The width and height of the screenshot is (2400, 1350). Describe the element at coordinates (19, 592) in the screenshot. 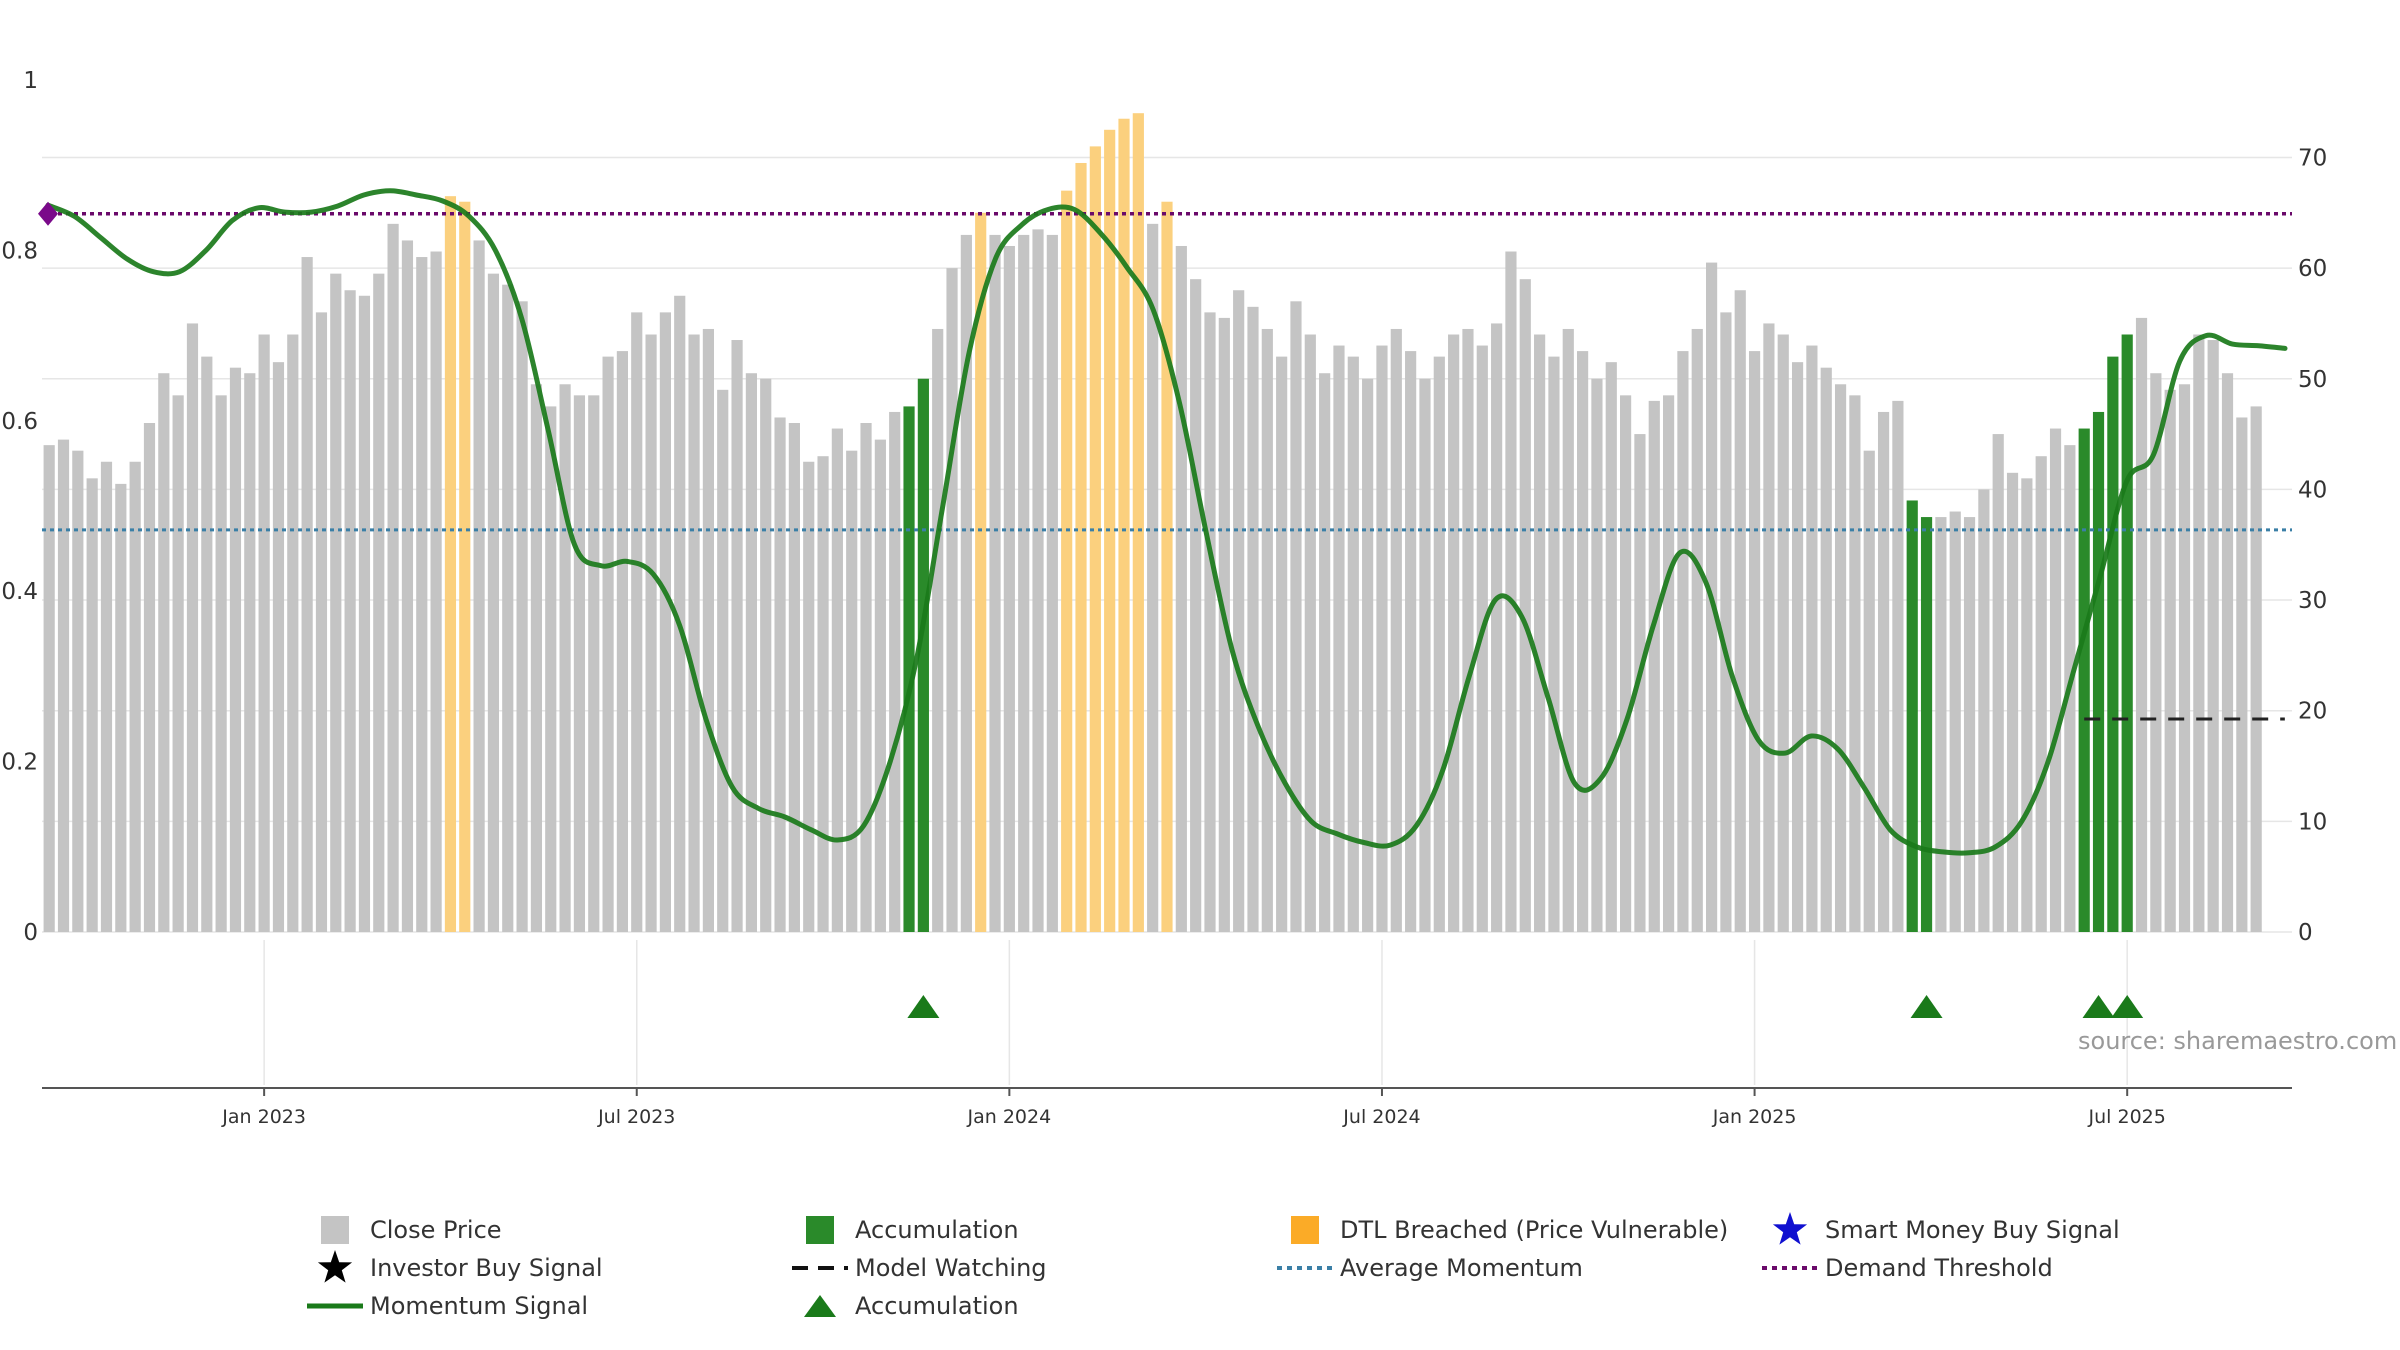

I see `left-axis-label: 0.4` at that location.